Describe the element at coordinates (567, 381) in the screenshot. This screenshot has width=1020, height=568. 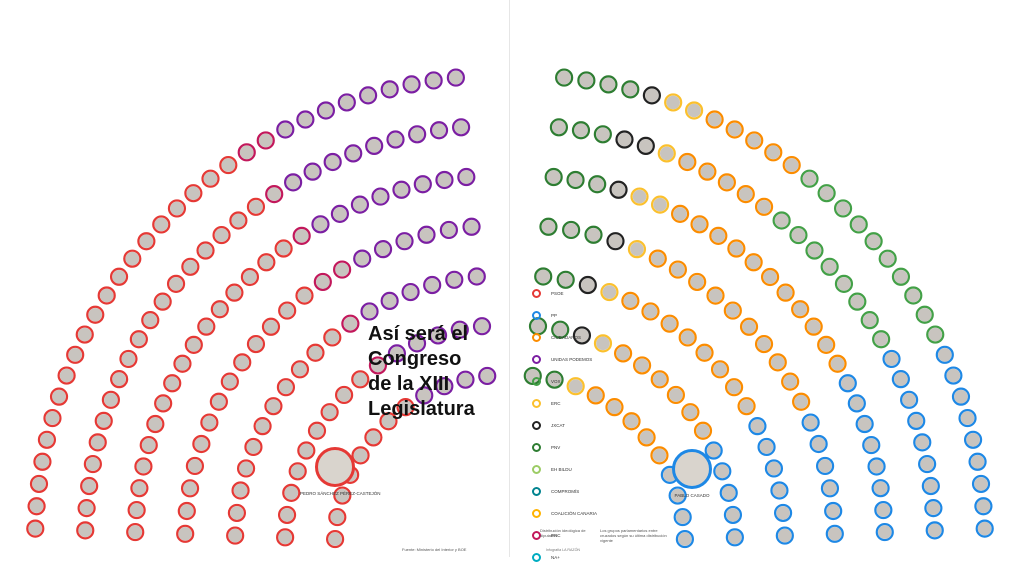
I see `legend-item: VOX` at that location.